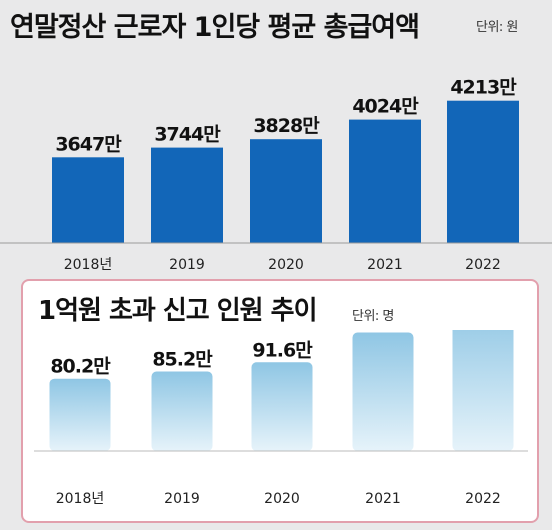 The image size is (552, 530). Describe the element at coordinates (483, 88) in the screenshot. I see `chart1-value-label-4: 4213만` at that location.